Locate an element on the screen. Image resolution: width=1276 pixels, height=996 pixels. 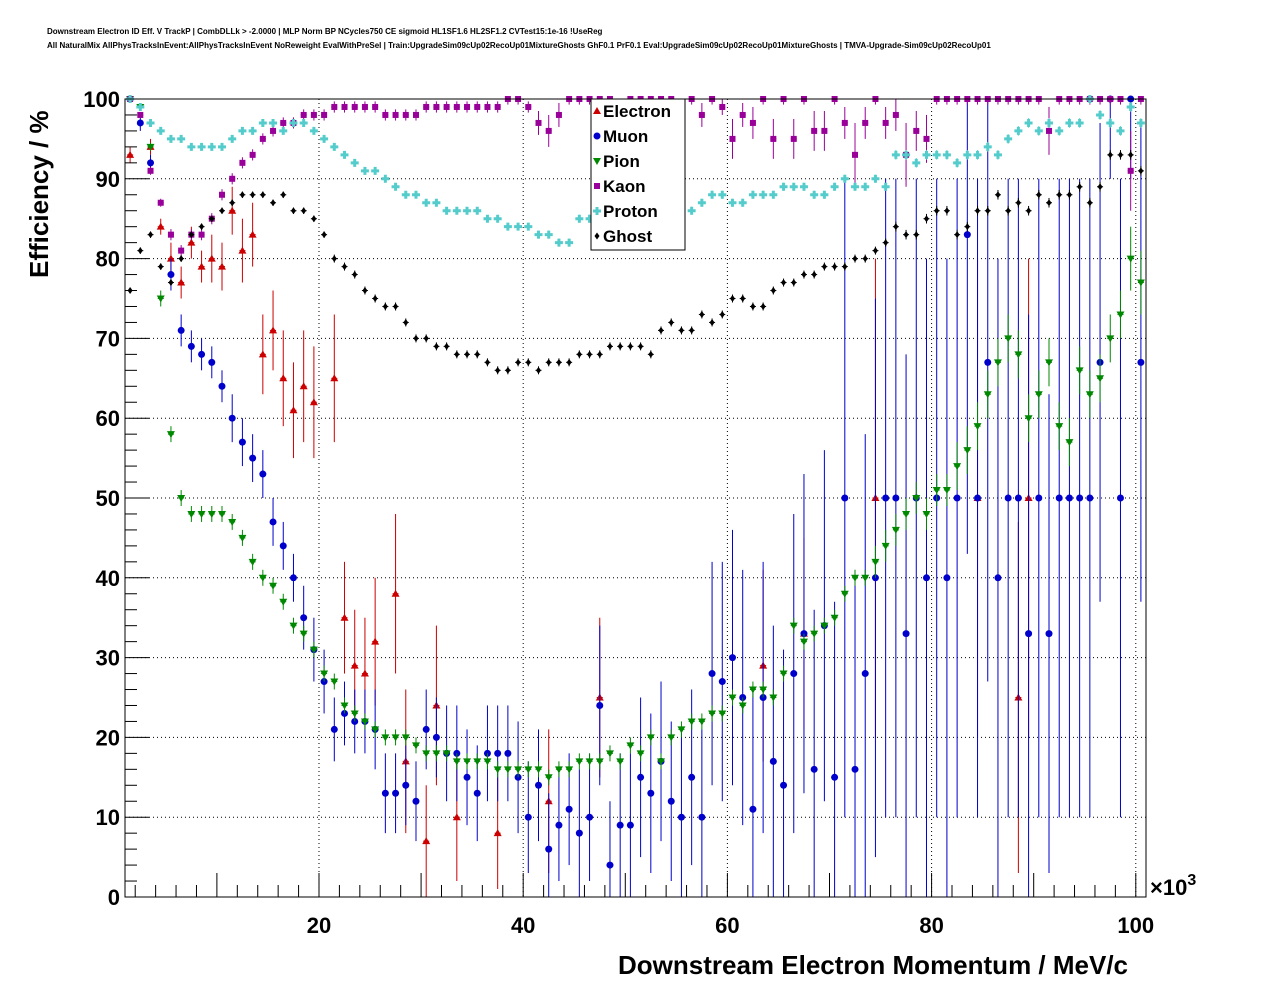
y-tick-label: 100 is located at coordinates (101, 99).